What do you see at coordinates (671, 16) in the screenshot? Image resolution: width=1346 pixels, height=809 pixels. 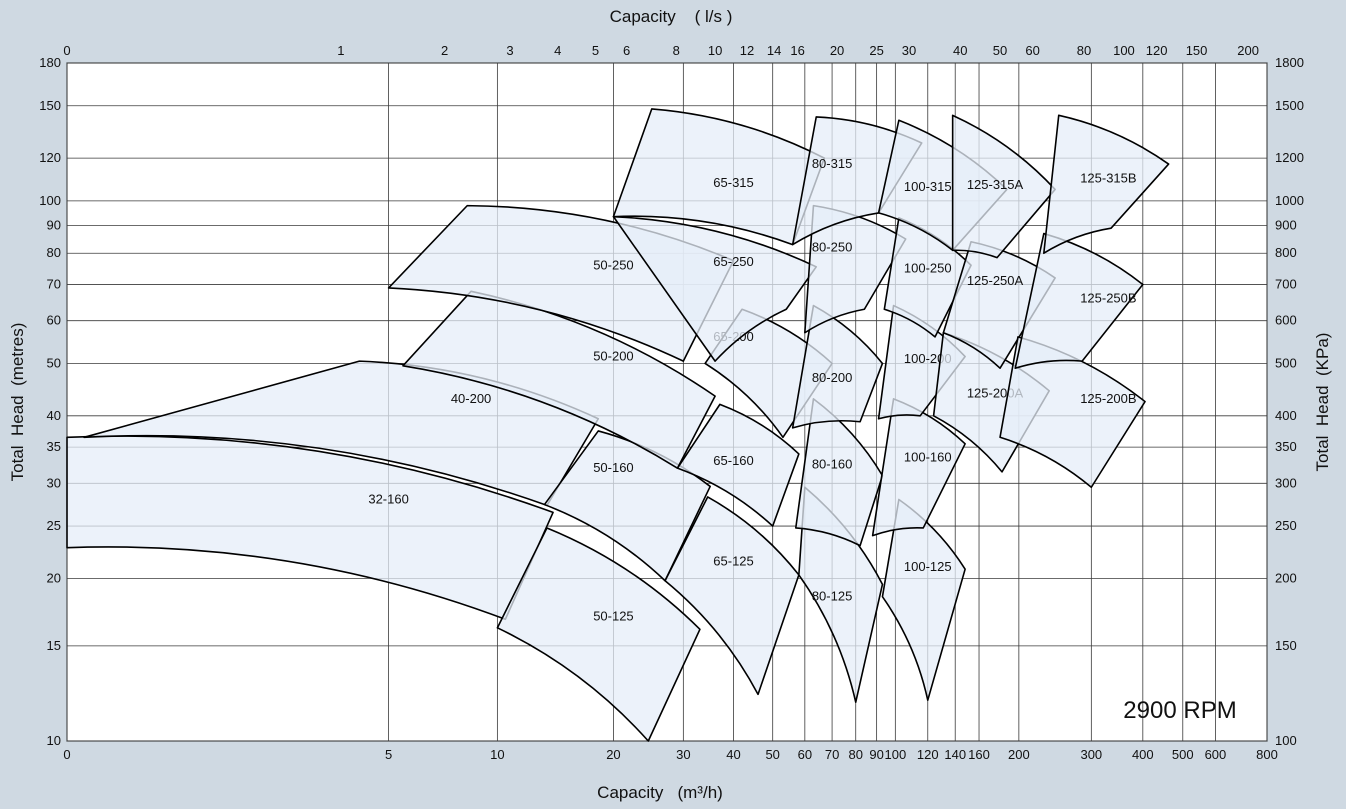 I see `top-axis-title: Capacity ( l/s )` at bounding box center [671, 16].